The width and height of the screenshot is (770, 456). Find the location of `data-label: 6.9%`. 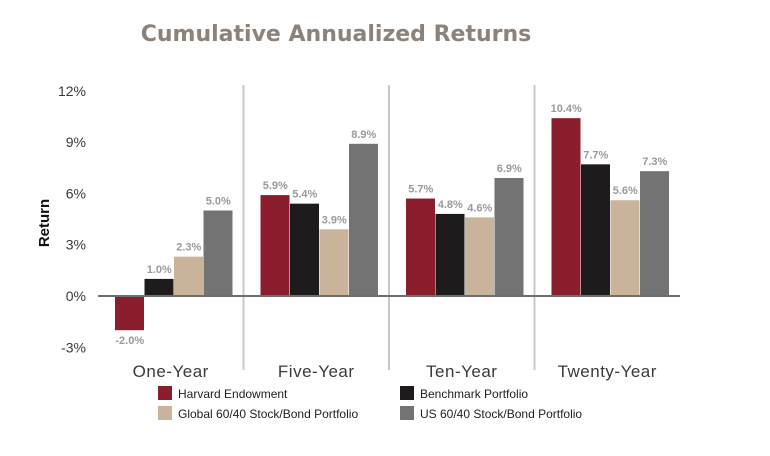

data-label: 6.9% is located at coordinates (509, 169).